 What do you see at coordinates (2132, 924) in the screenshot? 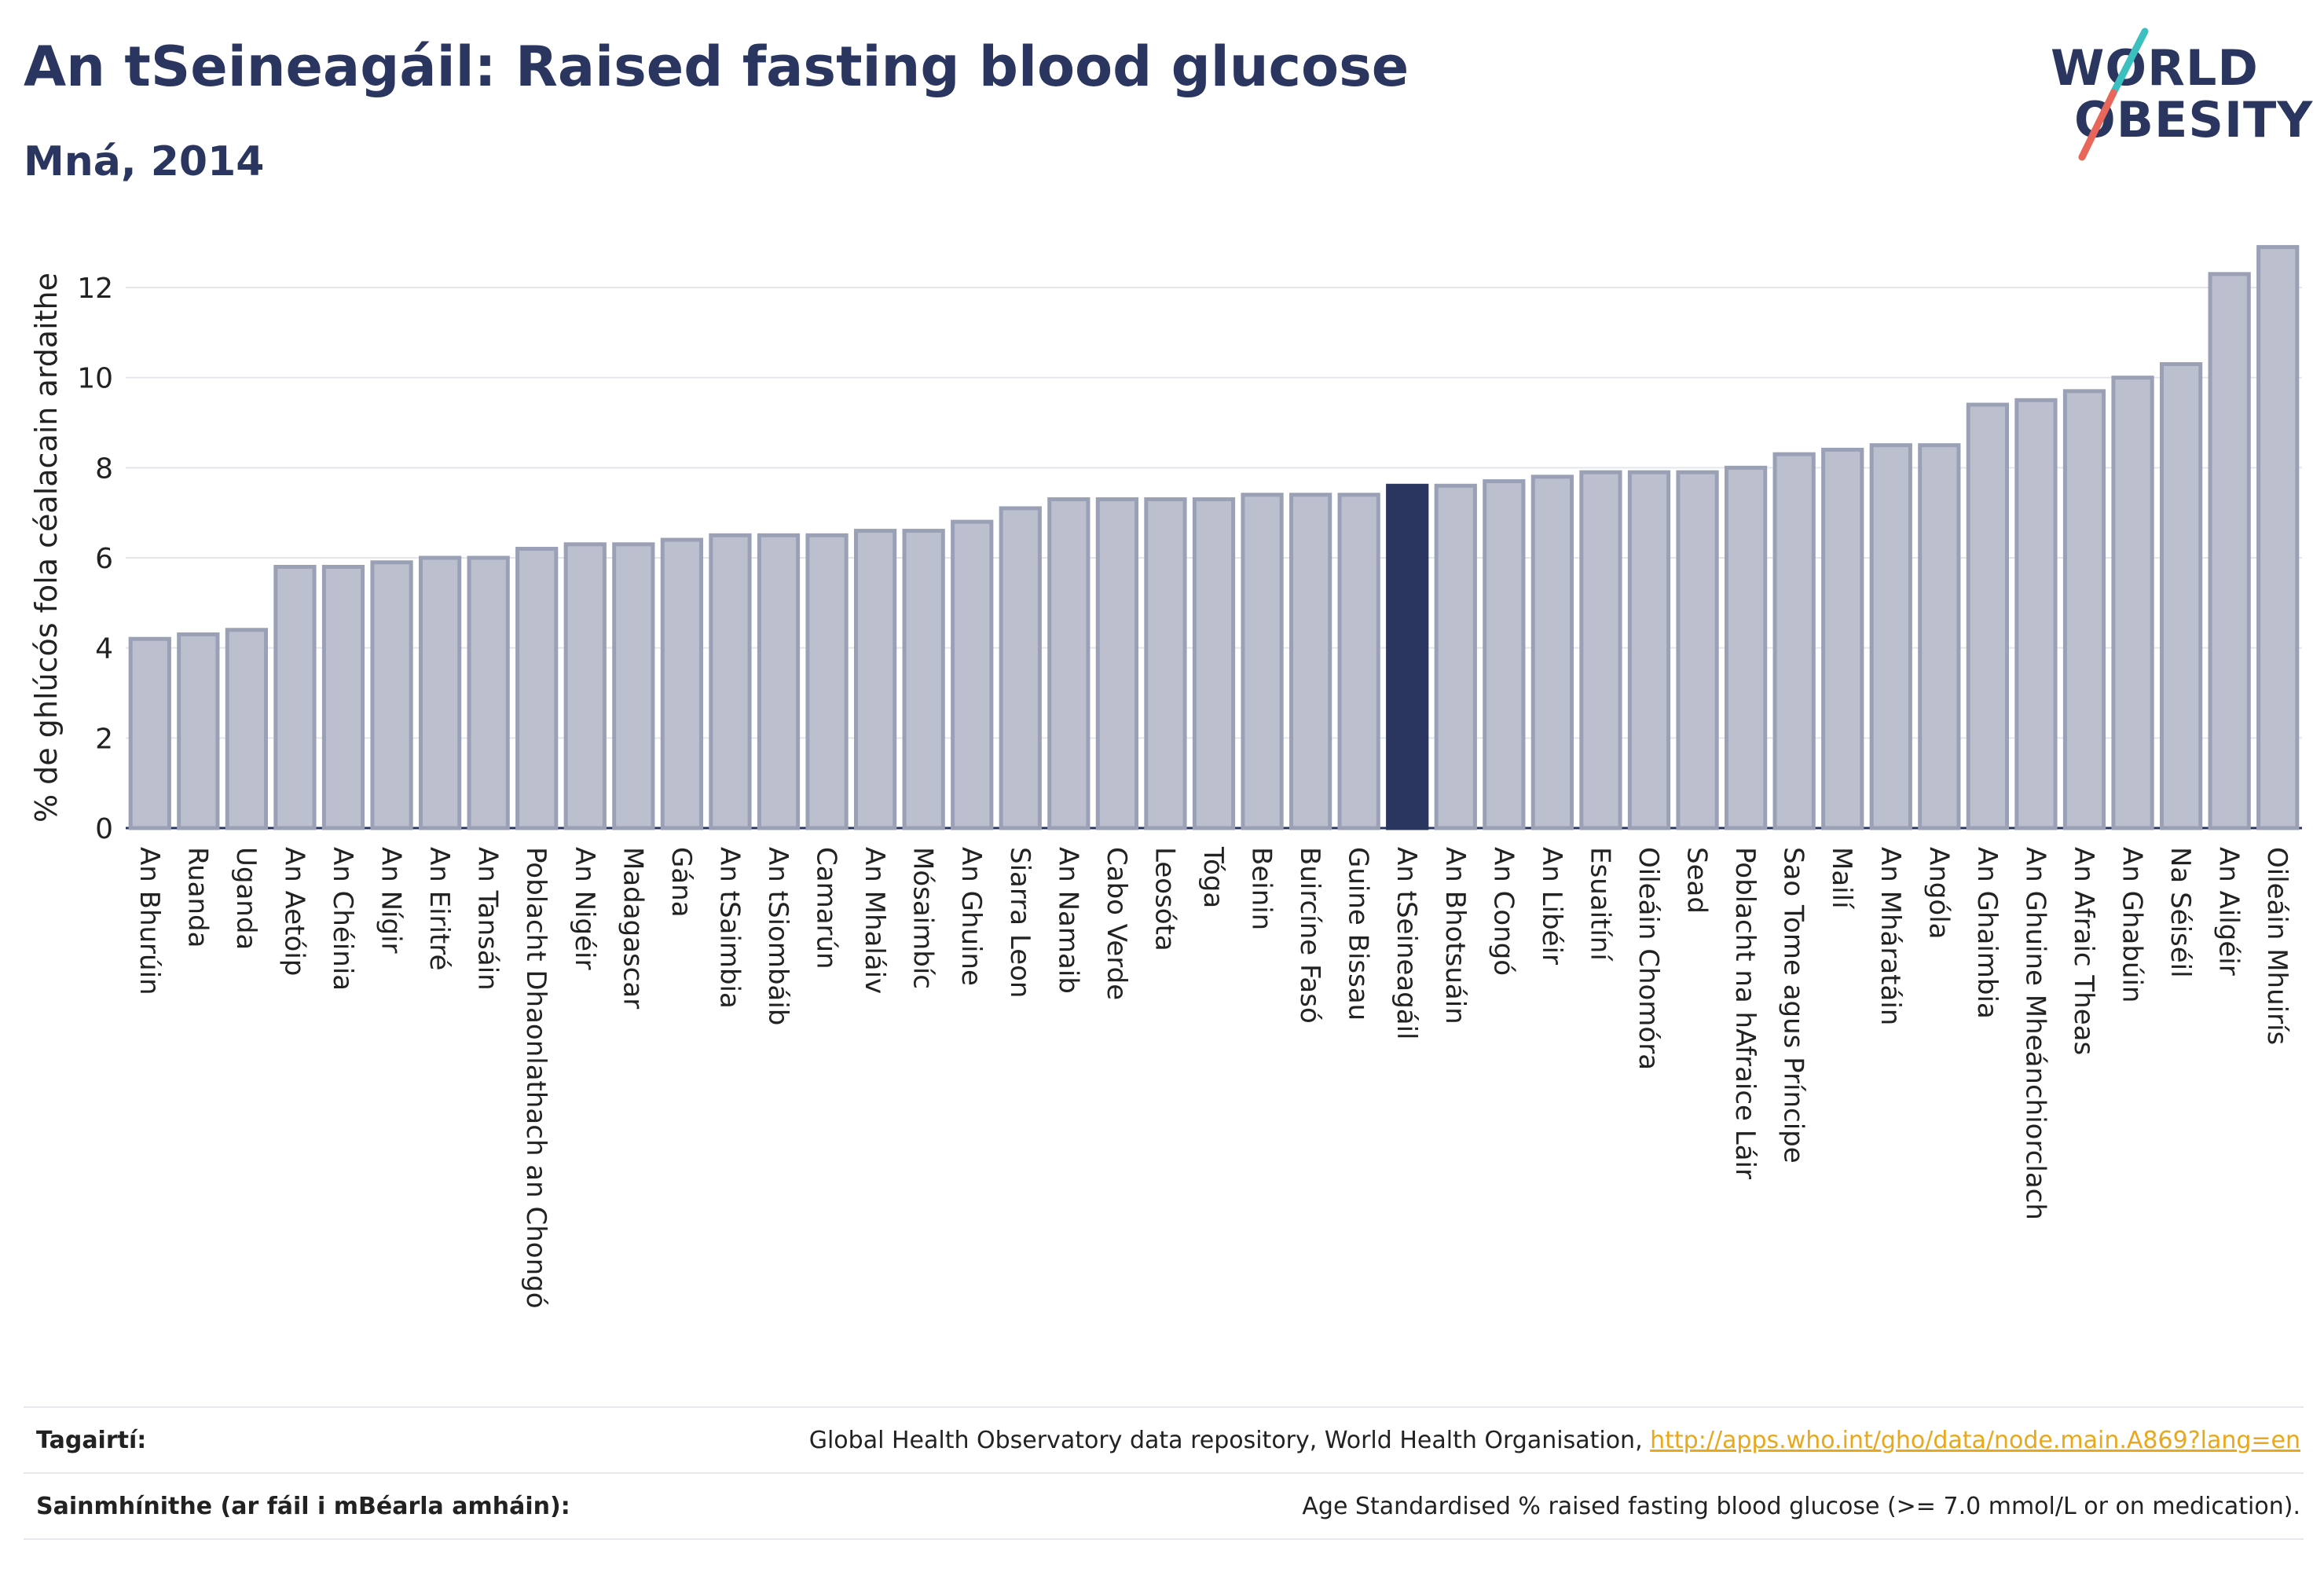
I see `x-tick-label: An Ghabúin` at bounding box center [2132, 924].